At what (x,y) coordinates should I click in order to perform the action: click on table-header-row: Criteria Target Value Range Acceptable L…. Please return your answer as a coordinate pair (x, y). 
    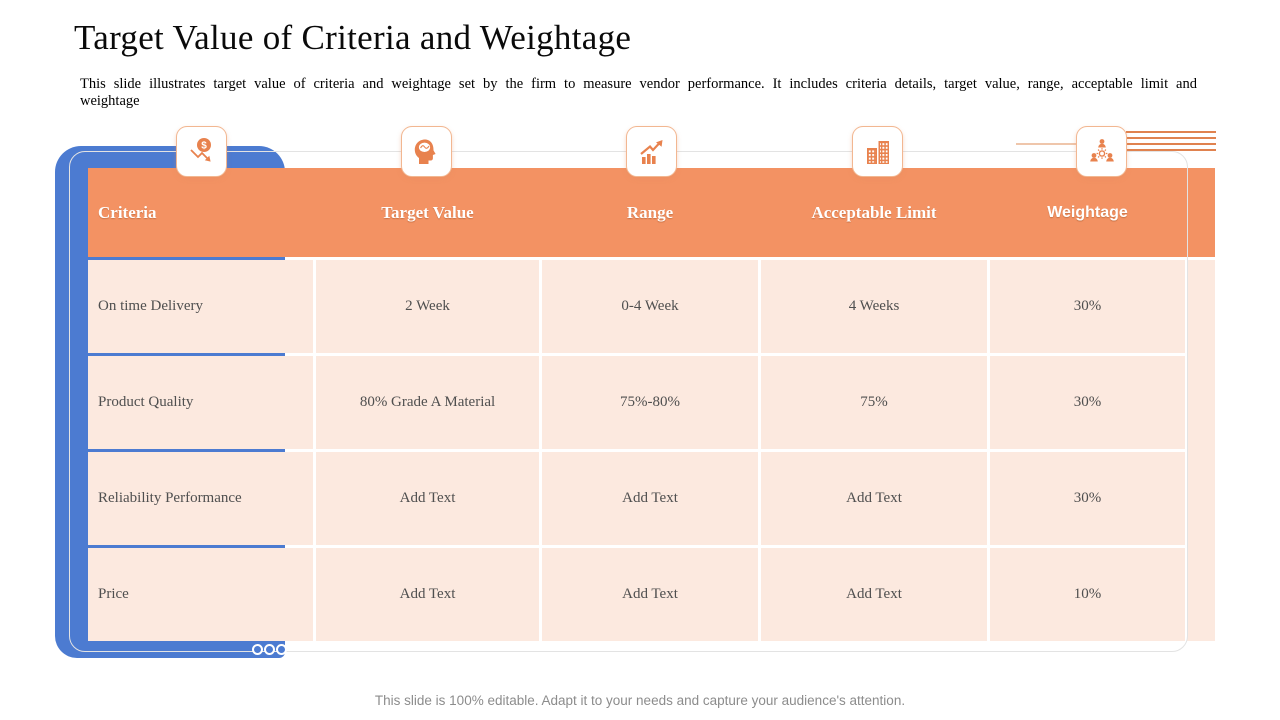
    Looking at the image, I should click on (651, 212).